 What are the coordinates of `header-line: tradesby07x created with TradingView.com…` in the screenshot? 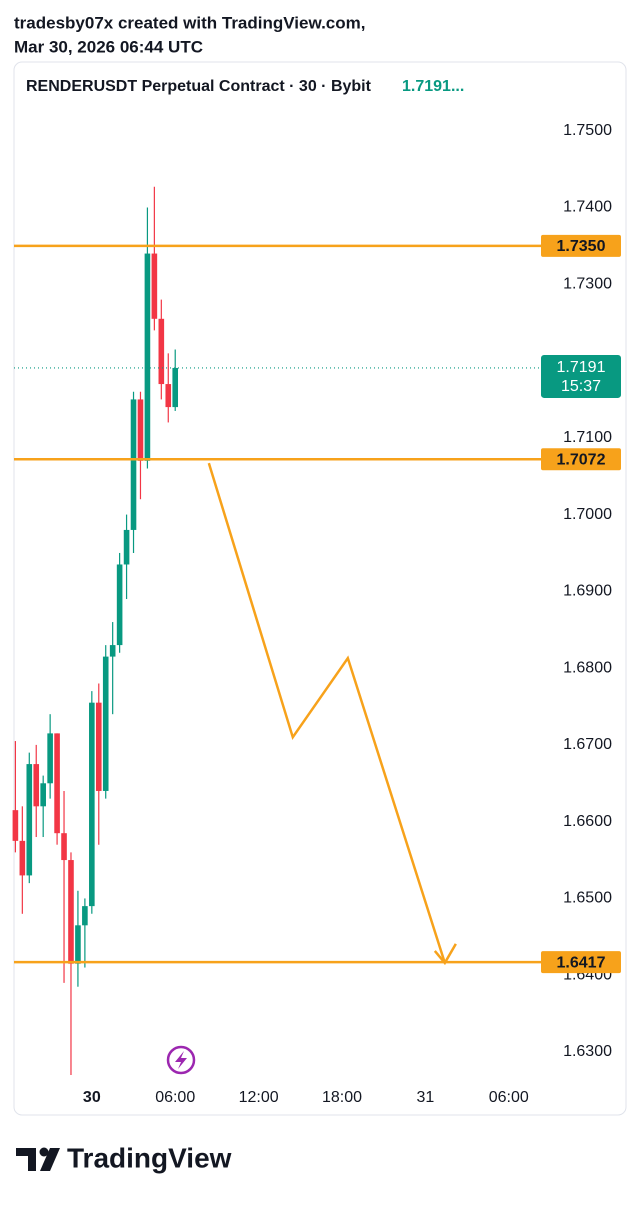 It's located at (189, 22).